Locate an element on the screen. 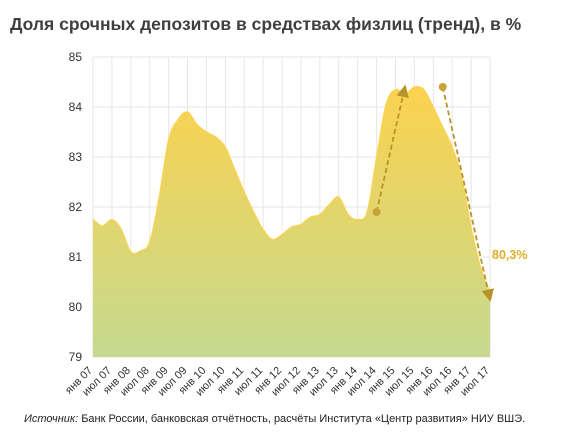 The image size is (585, 443). y-tick-label: 80 is located at coordinates (76, 307).